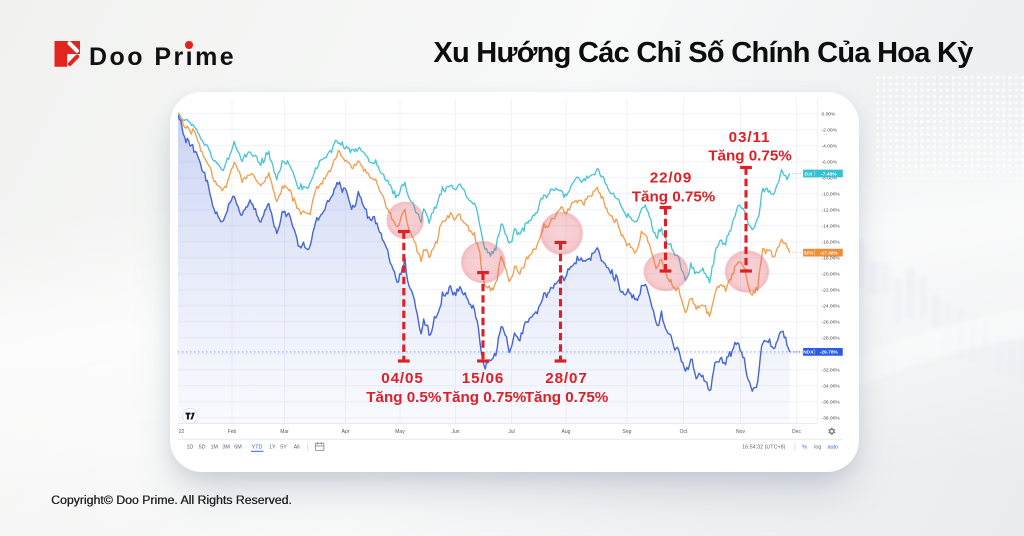 Image resolution: width=1024 pixels, height=536 pixels. Describe the element at coordinates (830, 163) in the screenshot. I see `svg-text: -6.00%` at that location.